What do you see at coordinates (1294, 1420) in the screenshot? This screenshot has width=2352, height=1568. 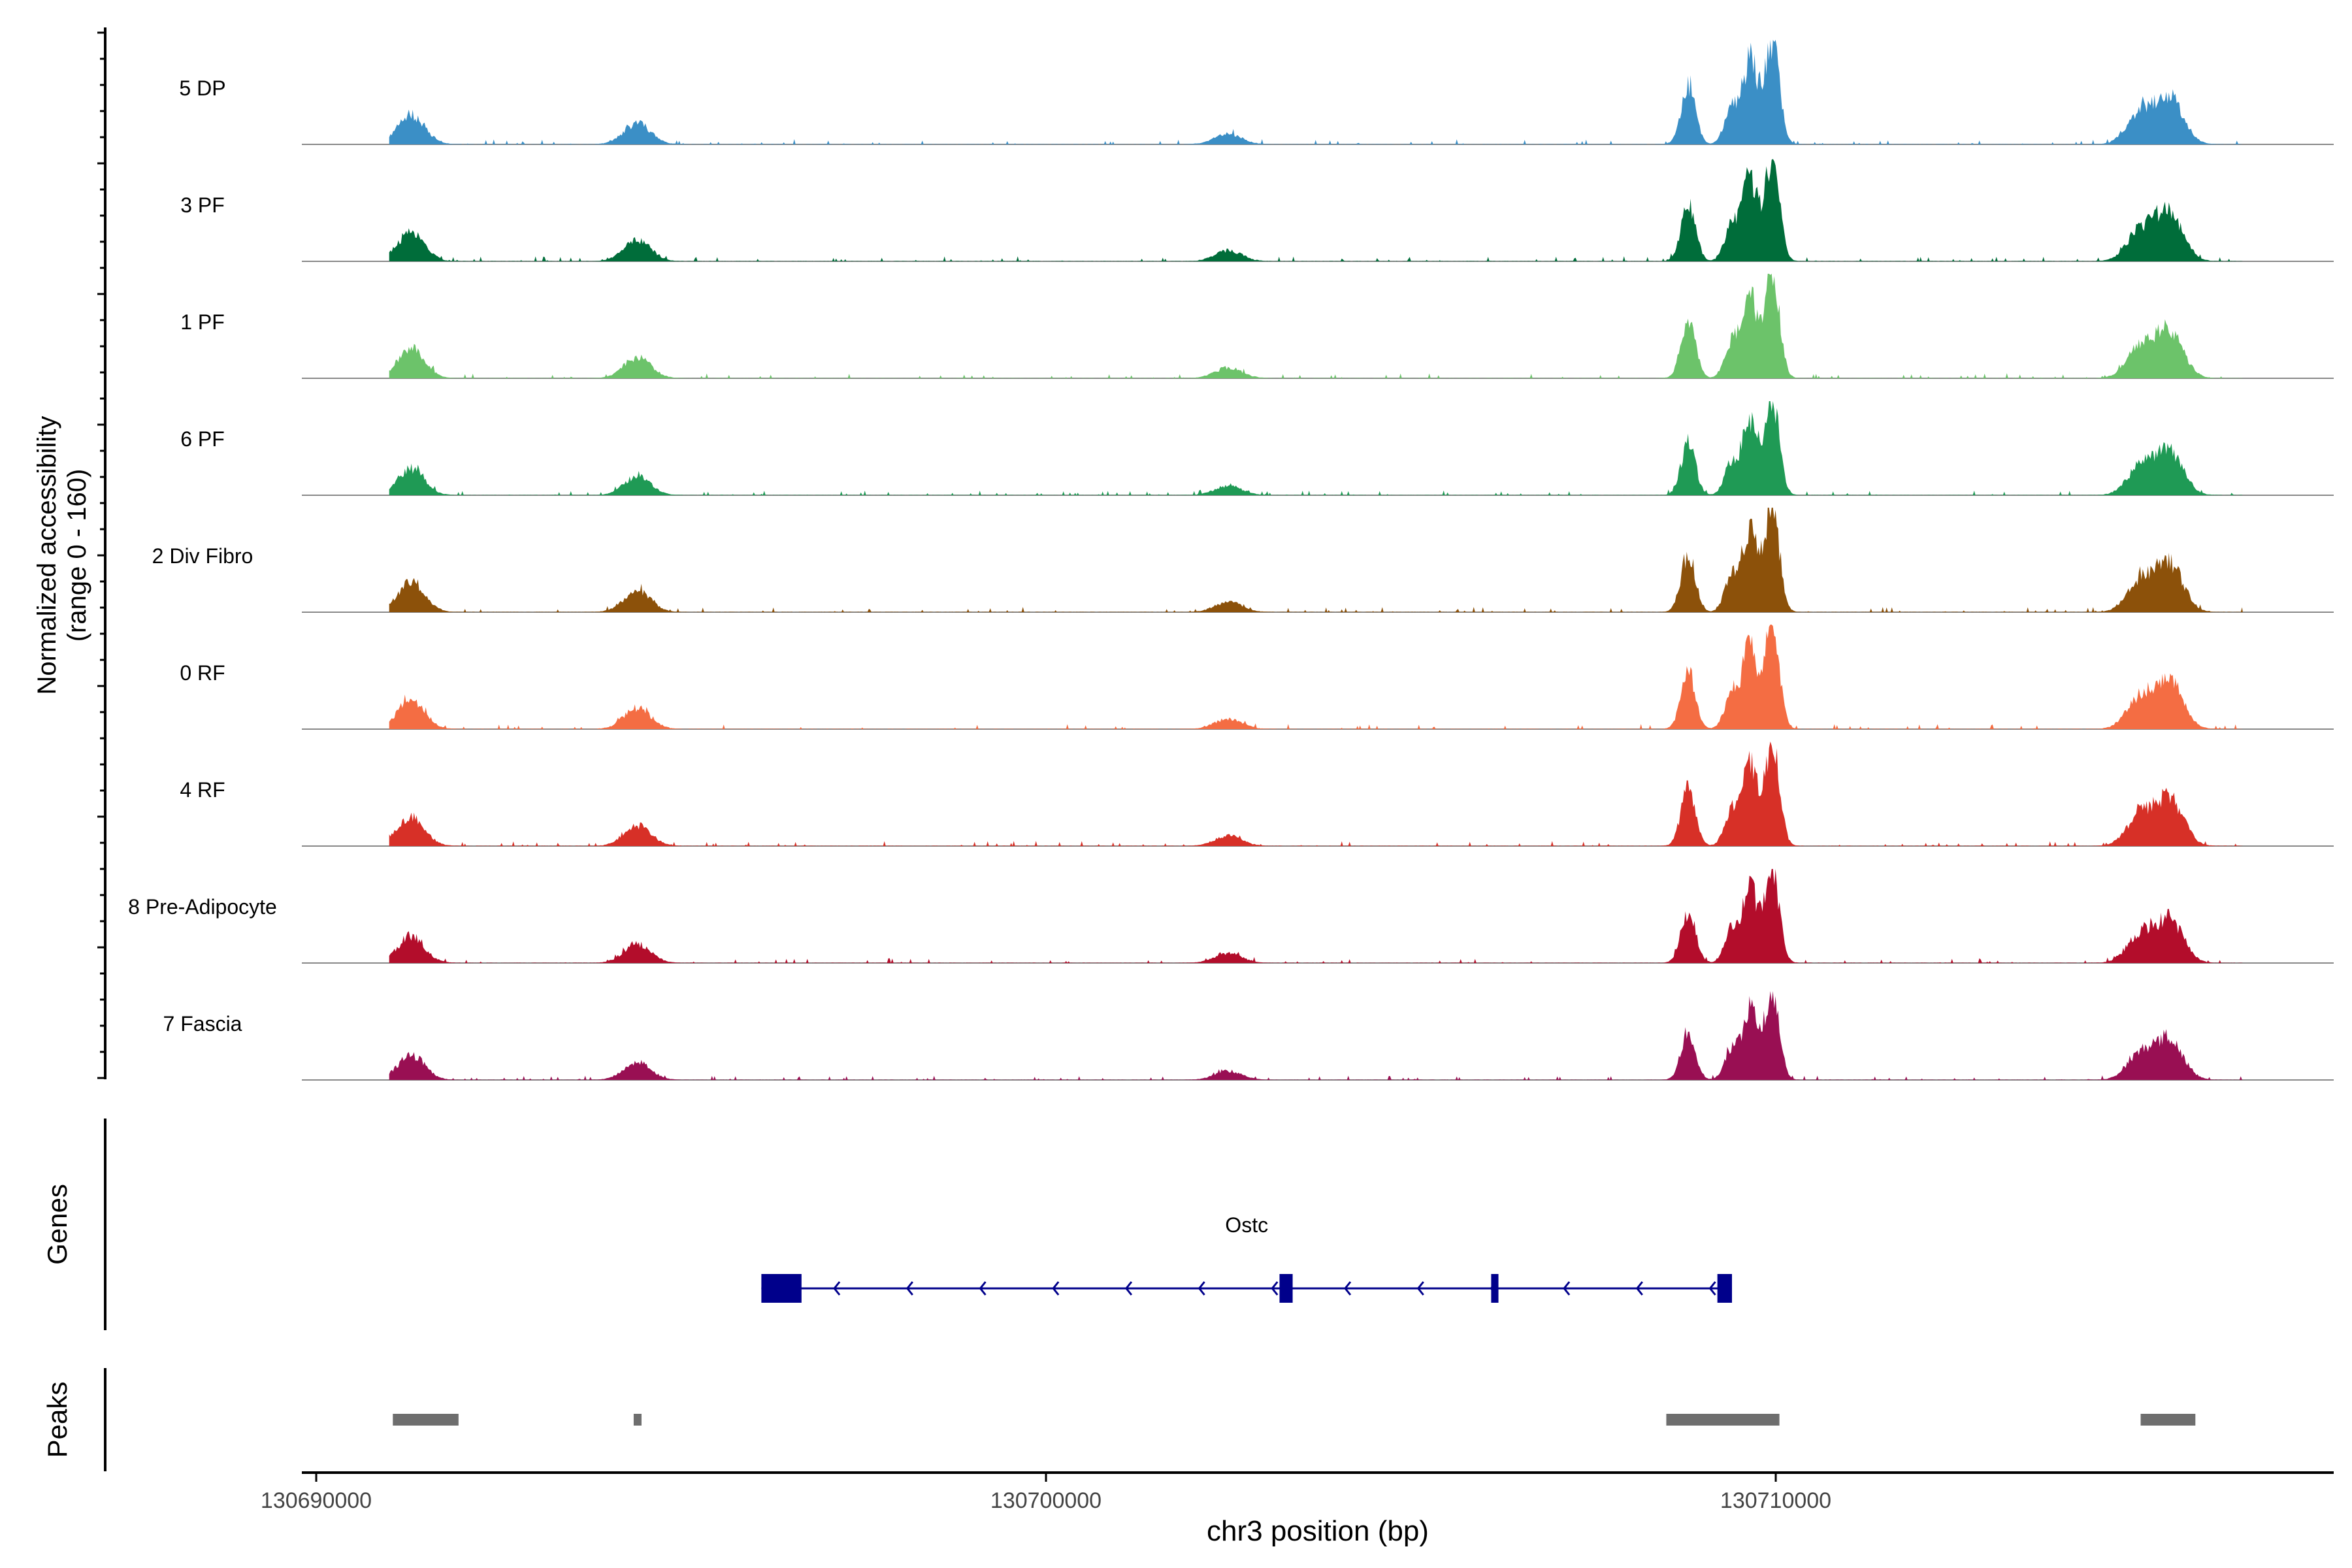 I see `peak-regions` at bounding box center [1294, 1420].